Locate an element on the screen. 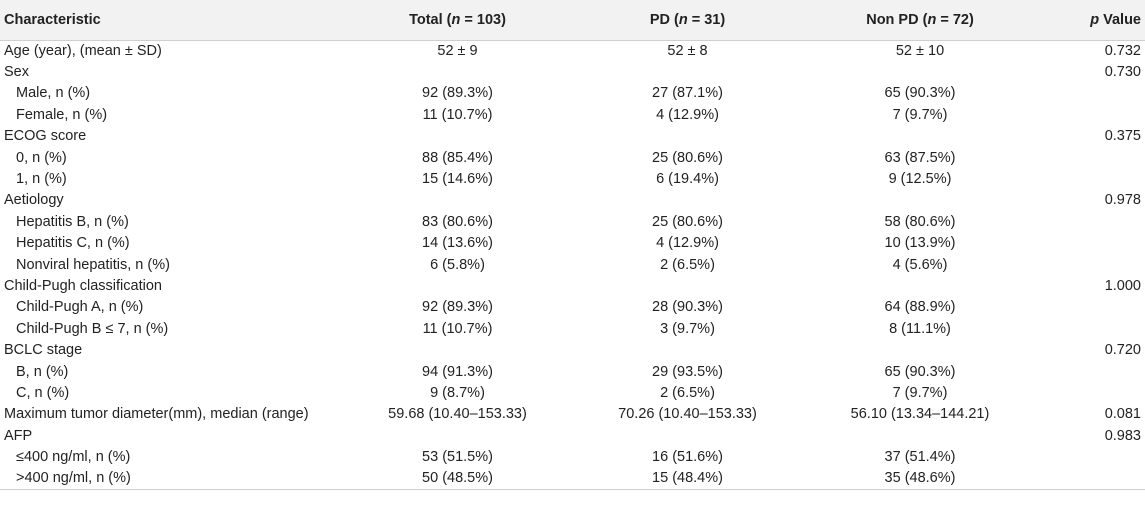  cell-p-value: 0.978 is located at coordinates (1122, 200).